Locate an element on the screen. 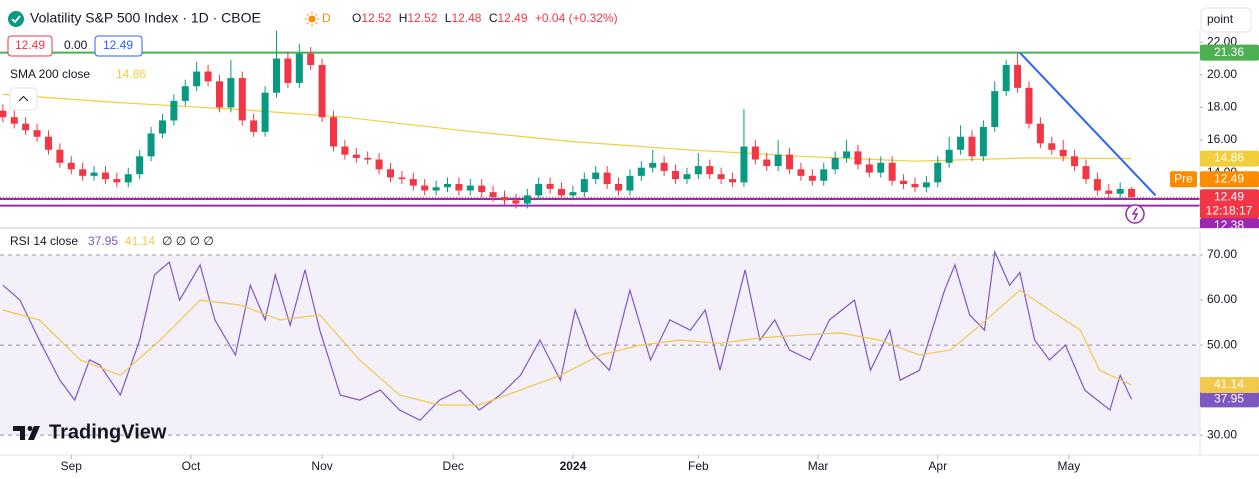 This screenshot has height=479, width=1259. ohlc-key: H is located at coordinates (403, 18).